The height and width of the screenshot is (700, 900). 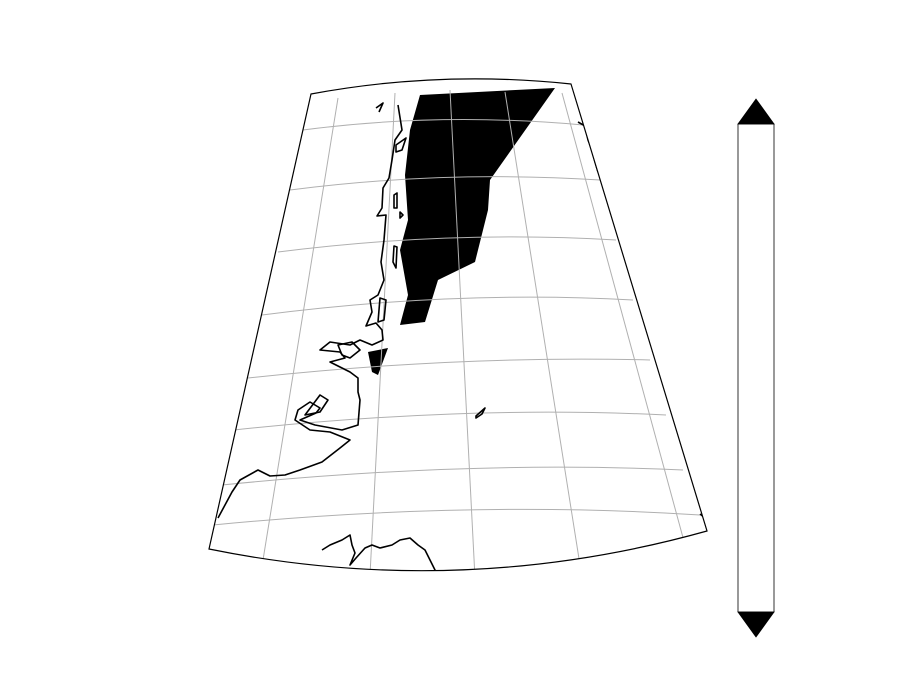 I want to click on flux-field-spot, so click(x=431, y=176).